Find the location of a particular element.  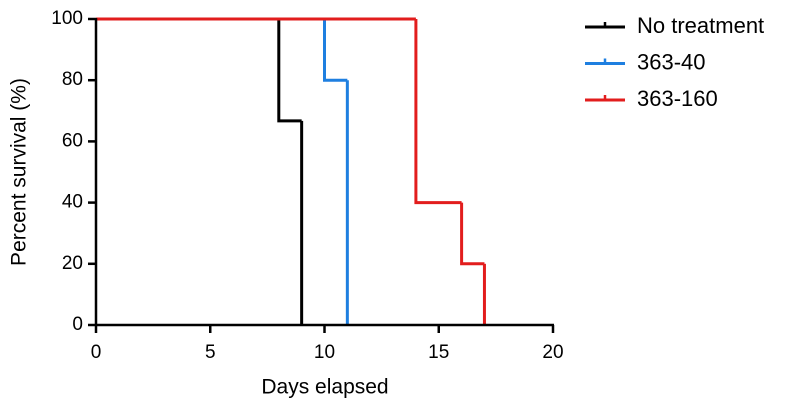

x-tick-label: 0 is located at coordinates (96, 352).